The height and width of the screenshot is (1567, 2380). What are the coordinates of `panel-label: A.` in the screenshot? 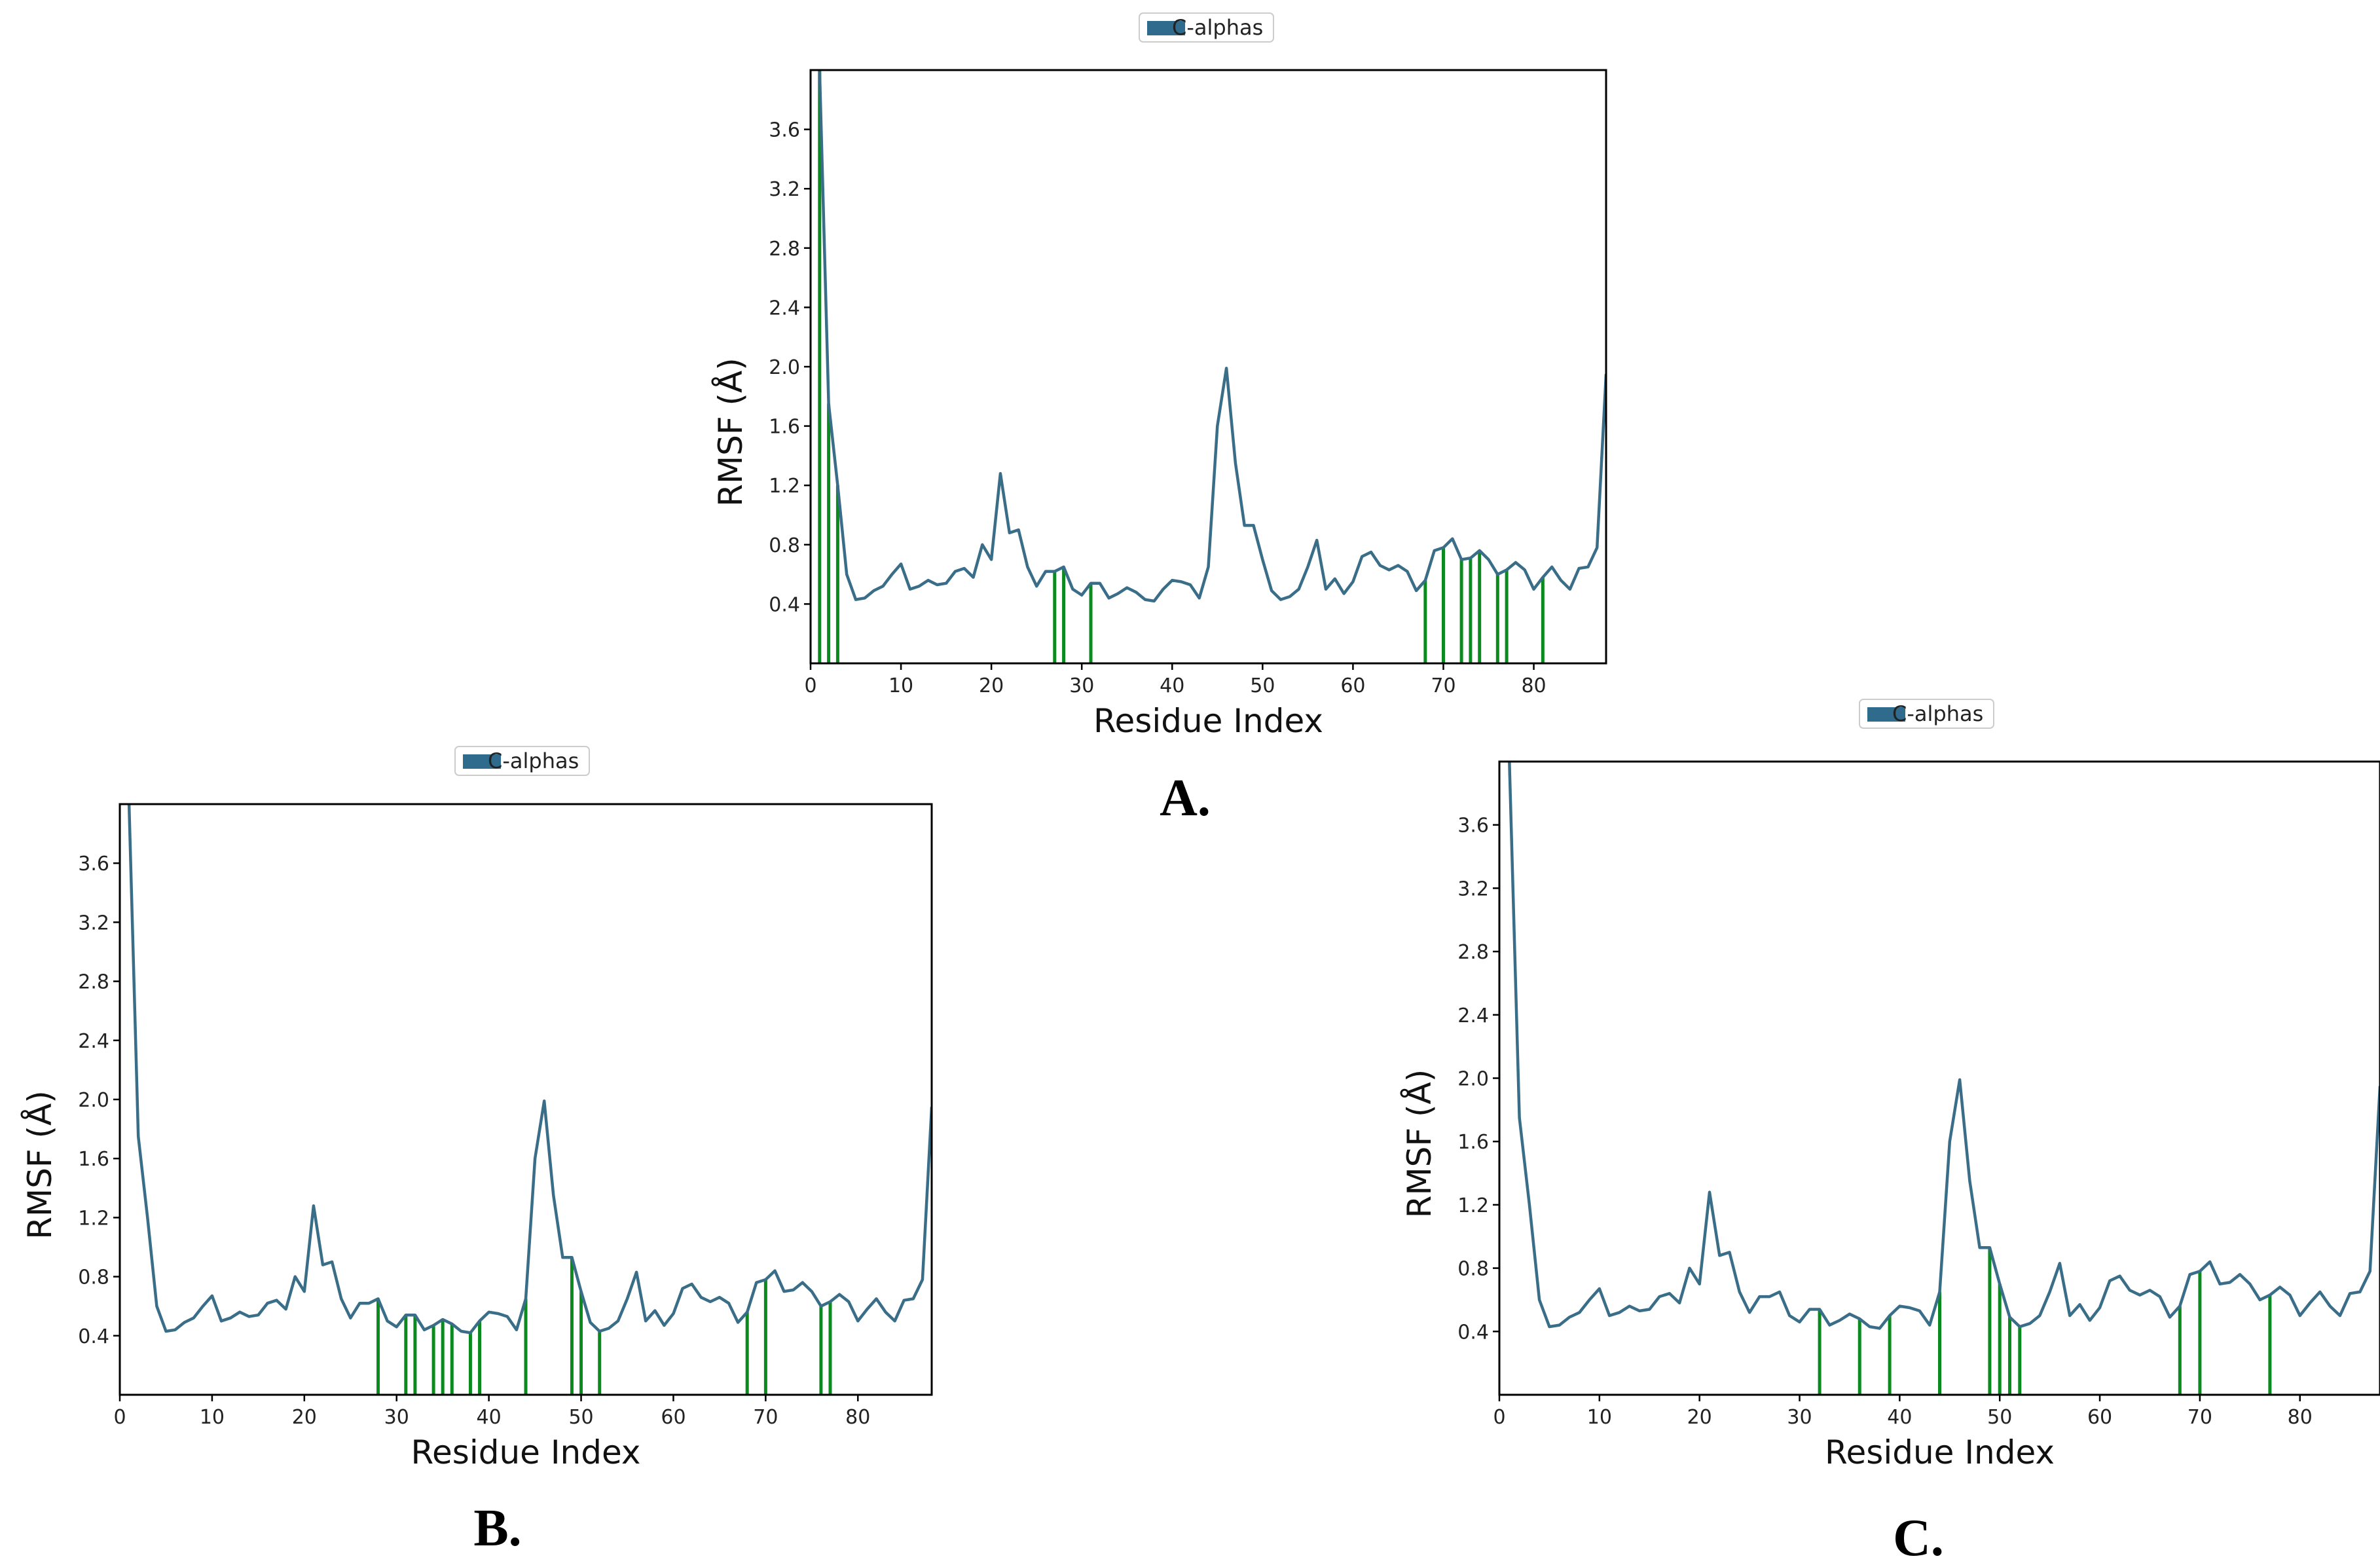 It's located at (1185, 798).